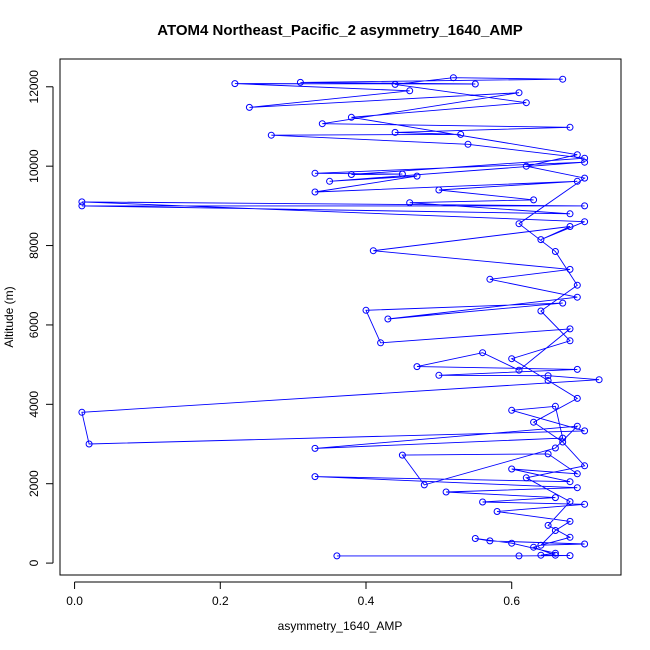 The width and height of the screenshot is (650, 650). Describe the element at coordinates (34, 404) in the screenshot. I see `y-tick-label: 4000` at that location.